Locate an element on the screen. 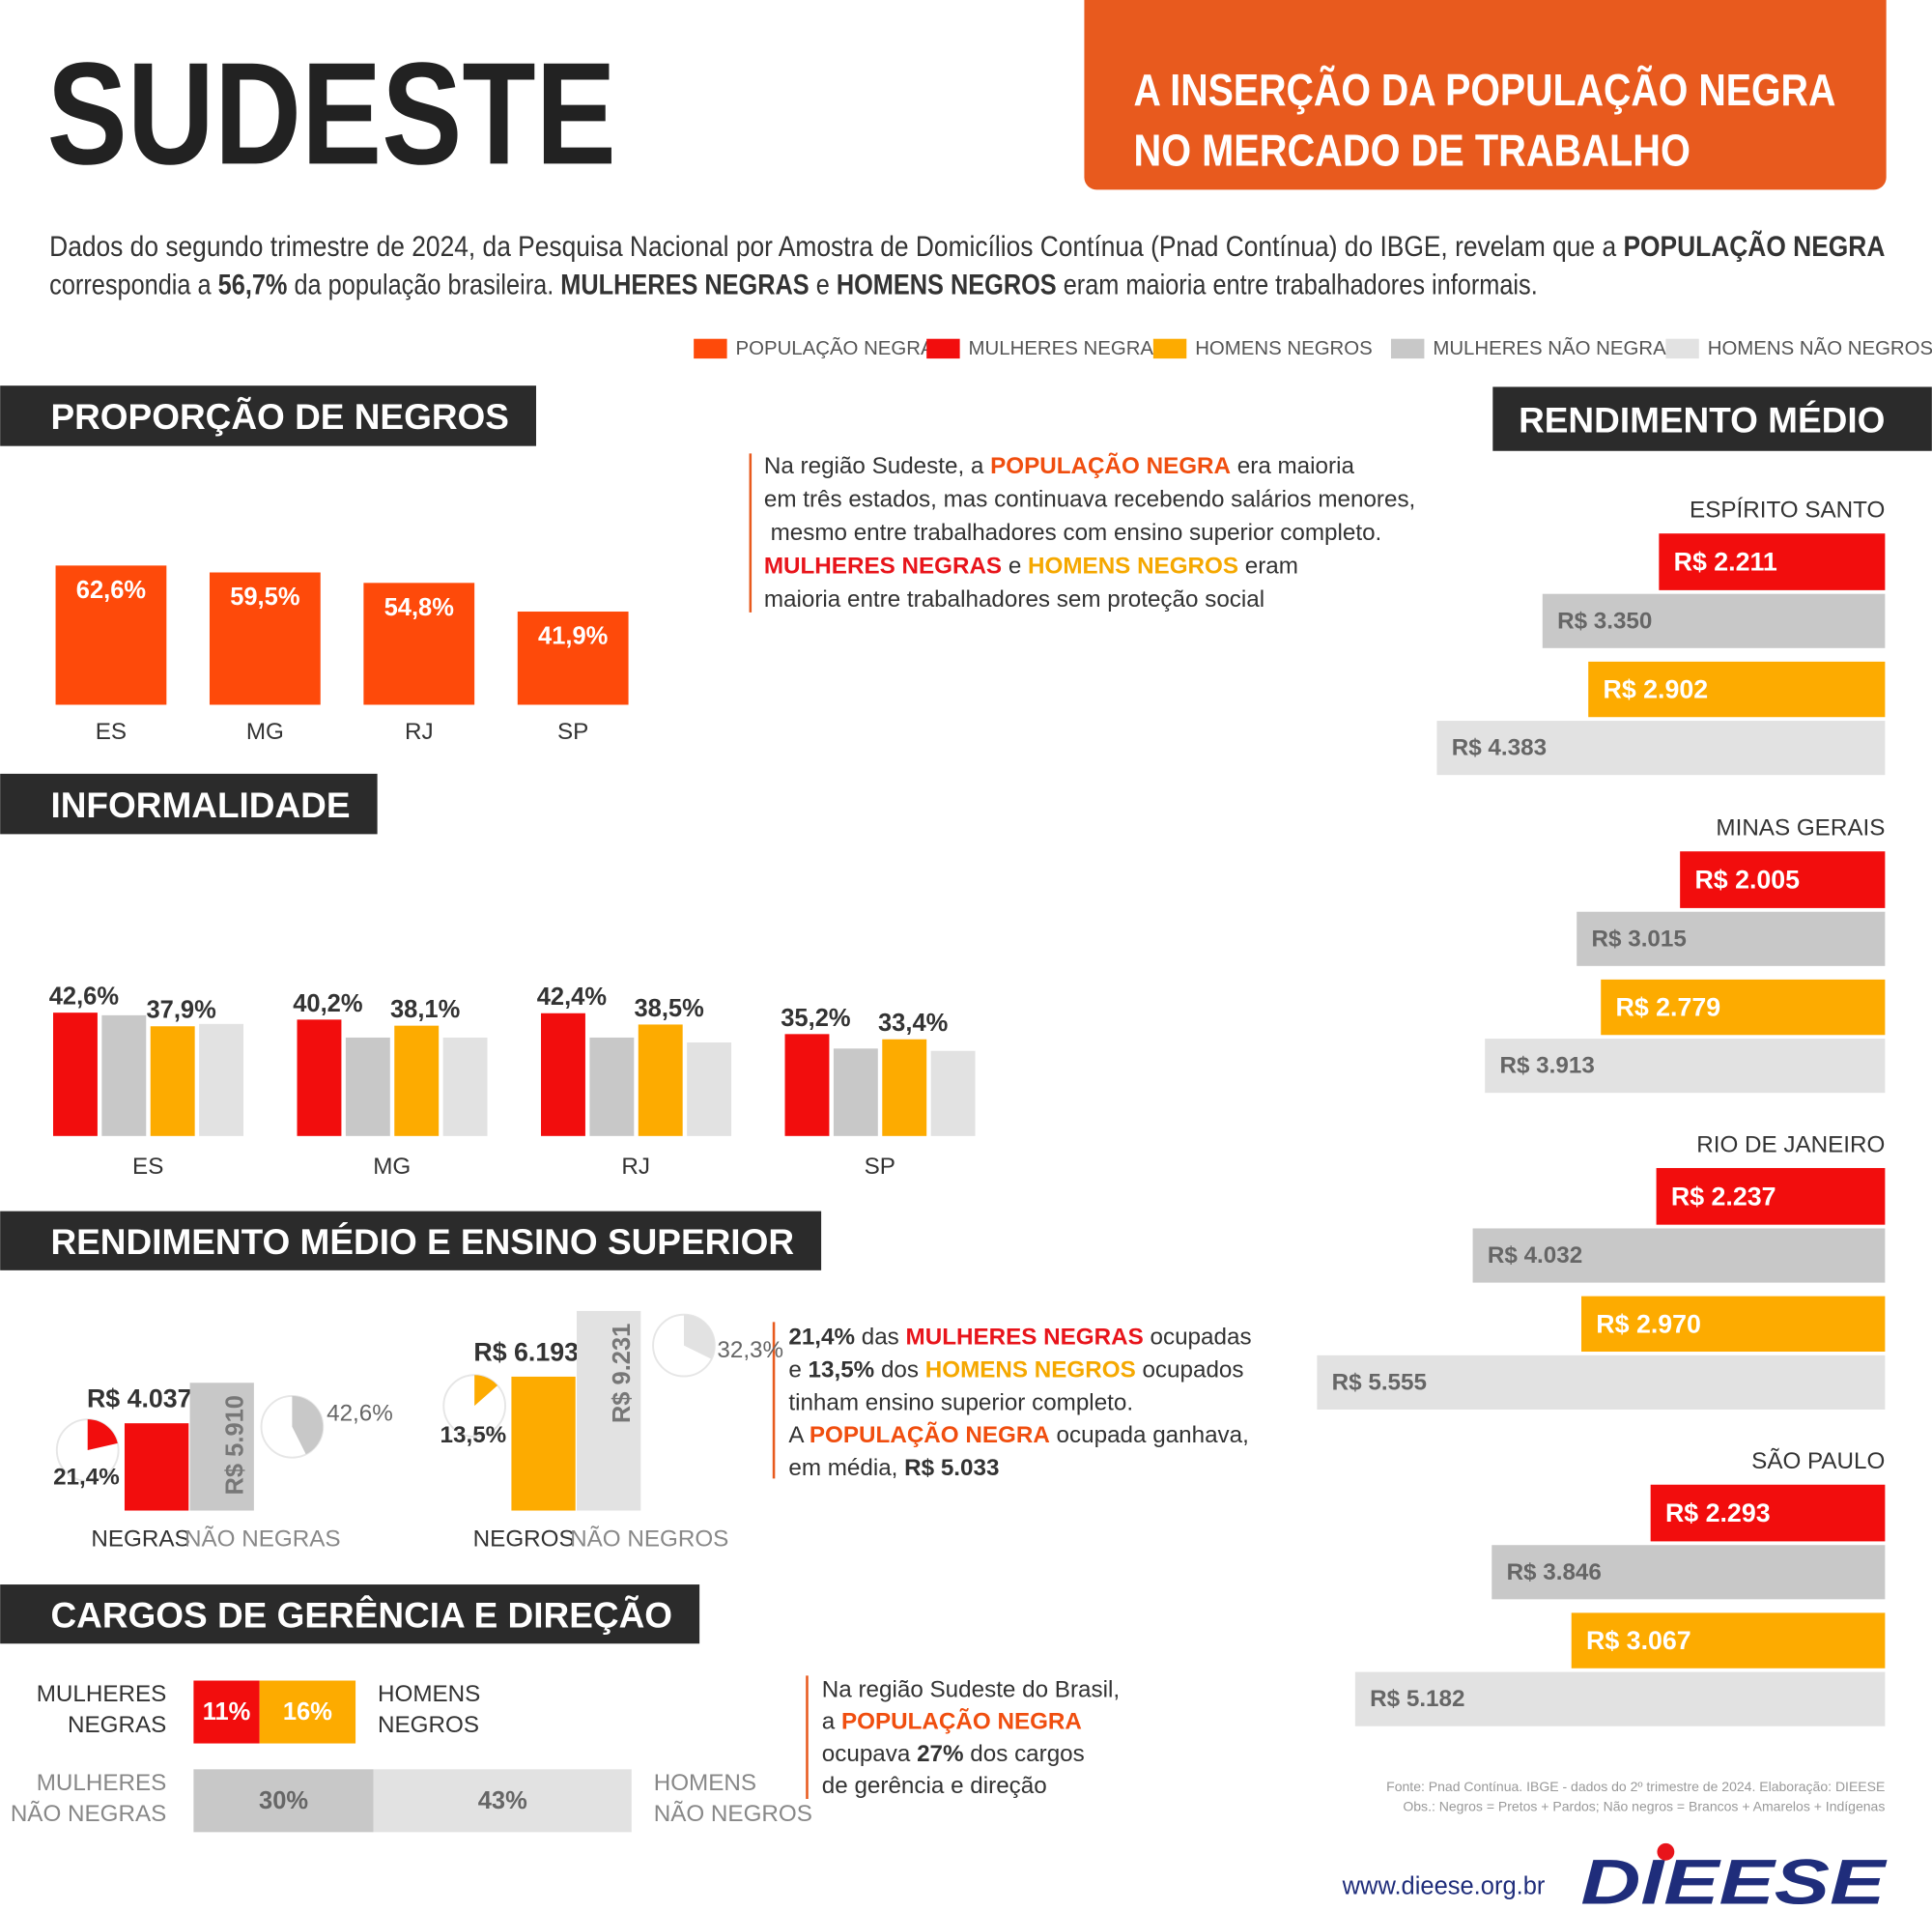 The image size is (1932, 1911). value-label: 42,4% is located at coordinates (572, 997).